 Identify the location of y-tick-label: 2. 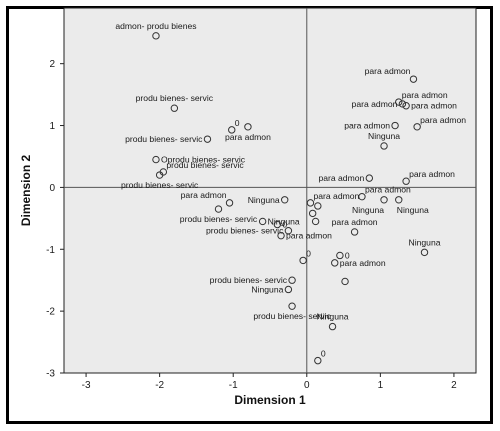
(52, 64).